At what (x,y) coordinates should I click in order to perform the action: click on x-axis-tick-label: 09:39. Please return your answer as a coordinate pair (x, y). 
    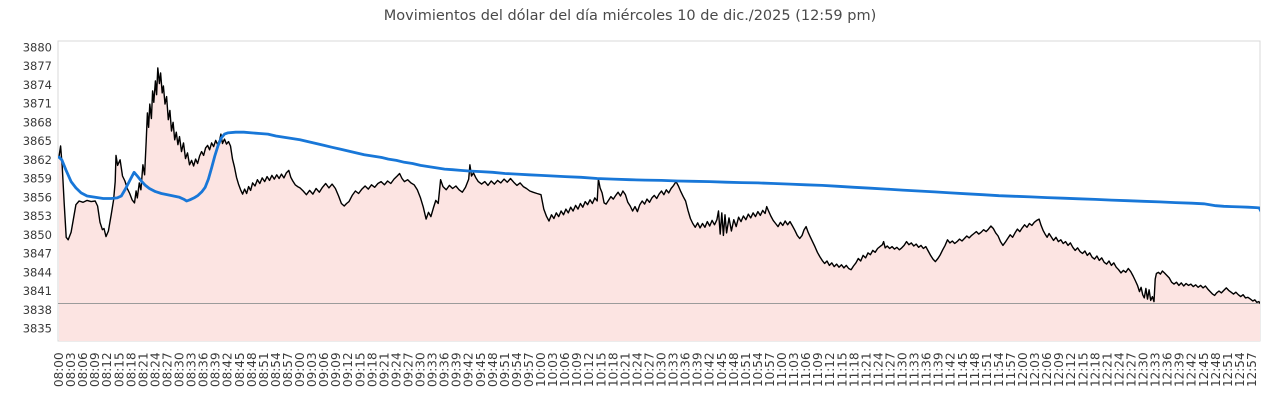
    Looking at the image, I should click on (457, 369).